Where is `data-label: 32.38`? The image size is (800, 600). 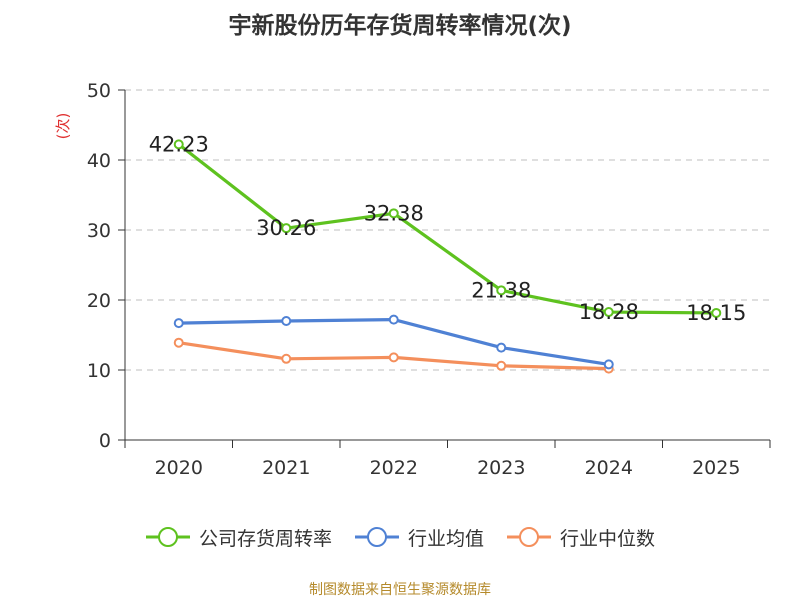 data-label: 32.38 is located at coordinates (394, 213).